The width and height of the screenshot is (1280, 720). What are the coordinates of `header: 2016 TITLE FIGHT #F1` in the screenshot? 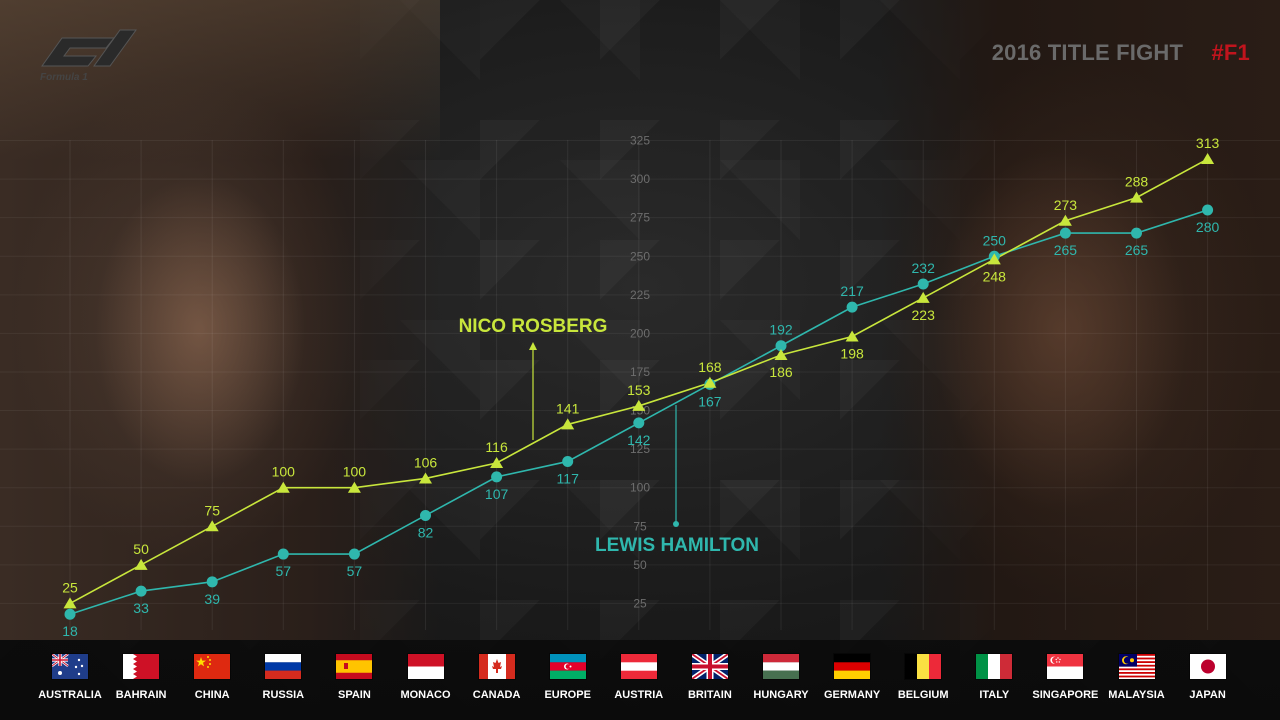 It's located at (1121, 53).